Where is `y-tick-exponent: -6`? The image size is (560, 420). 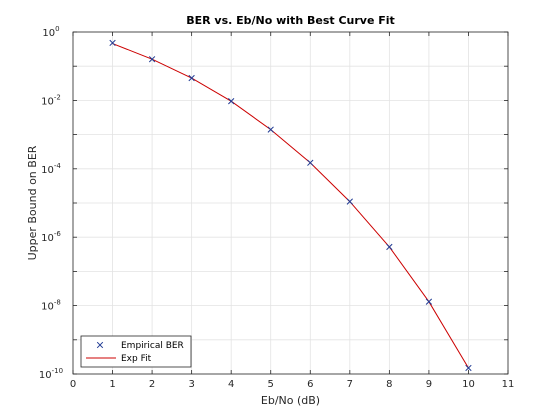 y-tick-exponent: -6 is located at coordinates (58, 234).